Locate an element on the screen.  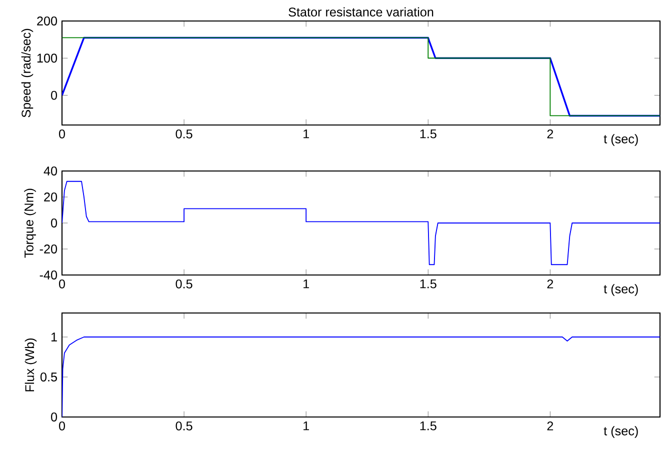
y-tick-label: 1 is located at coordinates (54, 337).